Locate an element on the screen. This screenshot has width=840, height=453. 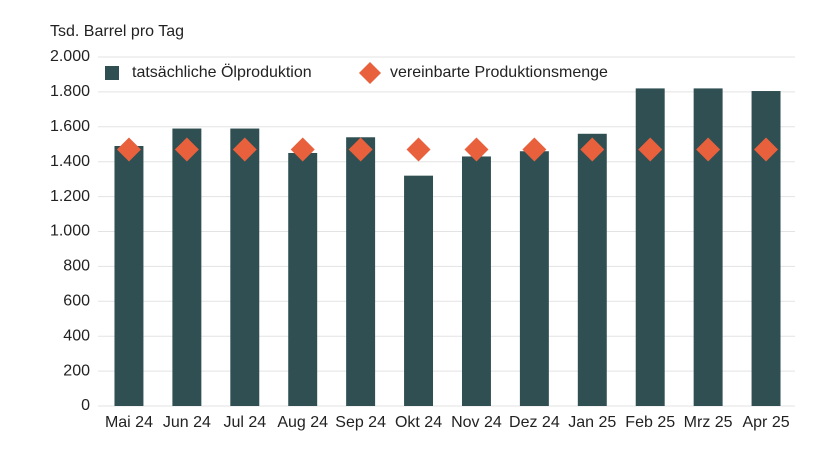
y-tick-label: 0 is located at coordinates (85, 405).